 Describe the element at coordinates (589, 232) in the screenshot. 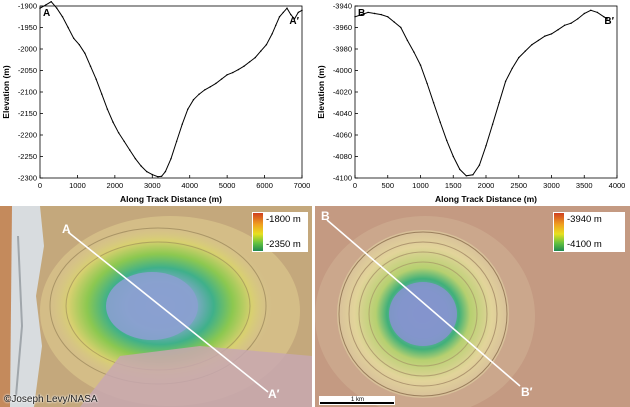

I see `legend-box-b` at that location.